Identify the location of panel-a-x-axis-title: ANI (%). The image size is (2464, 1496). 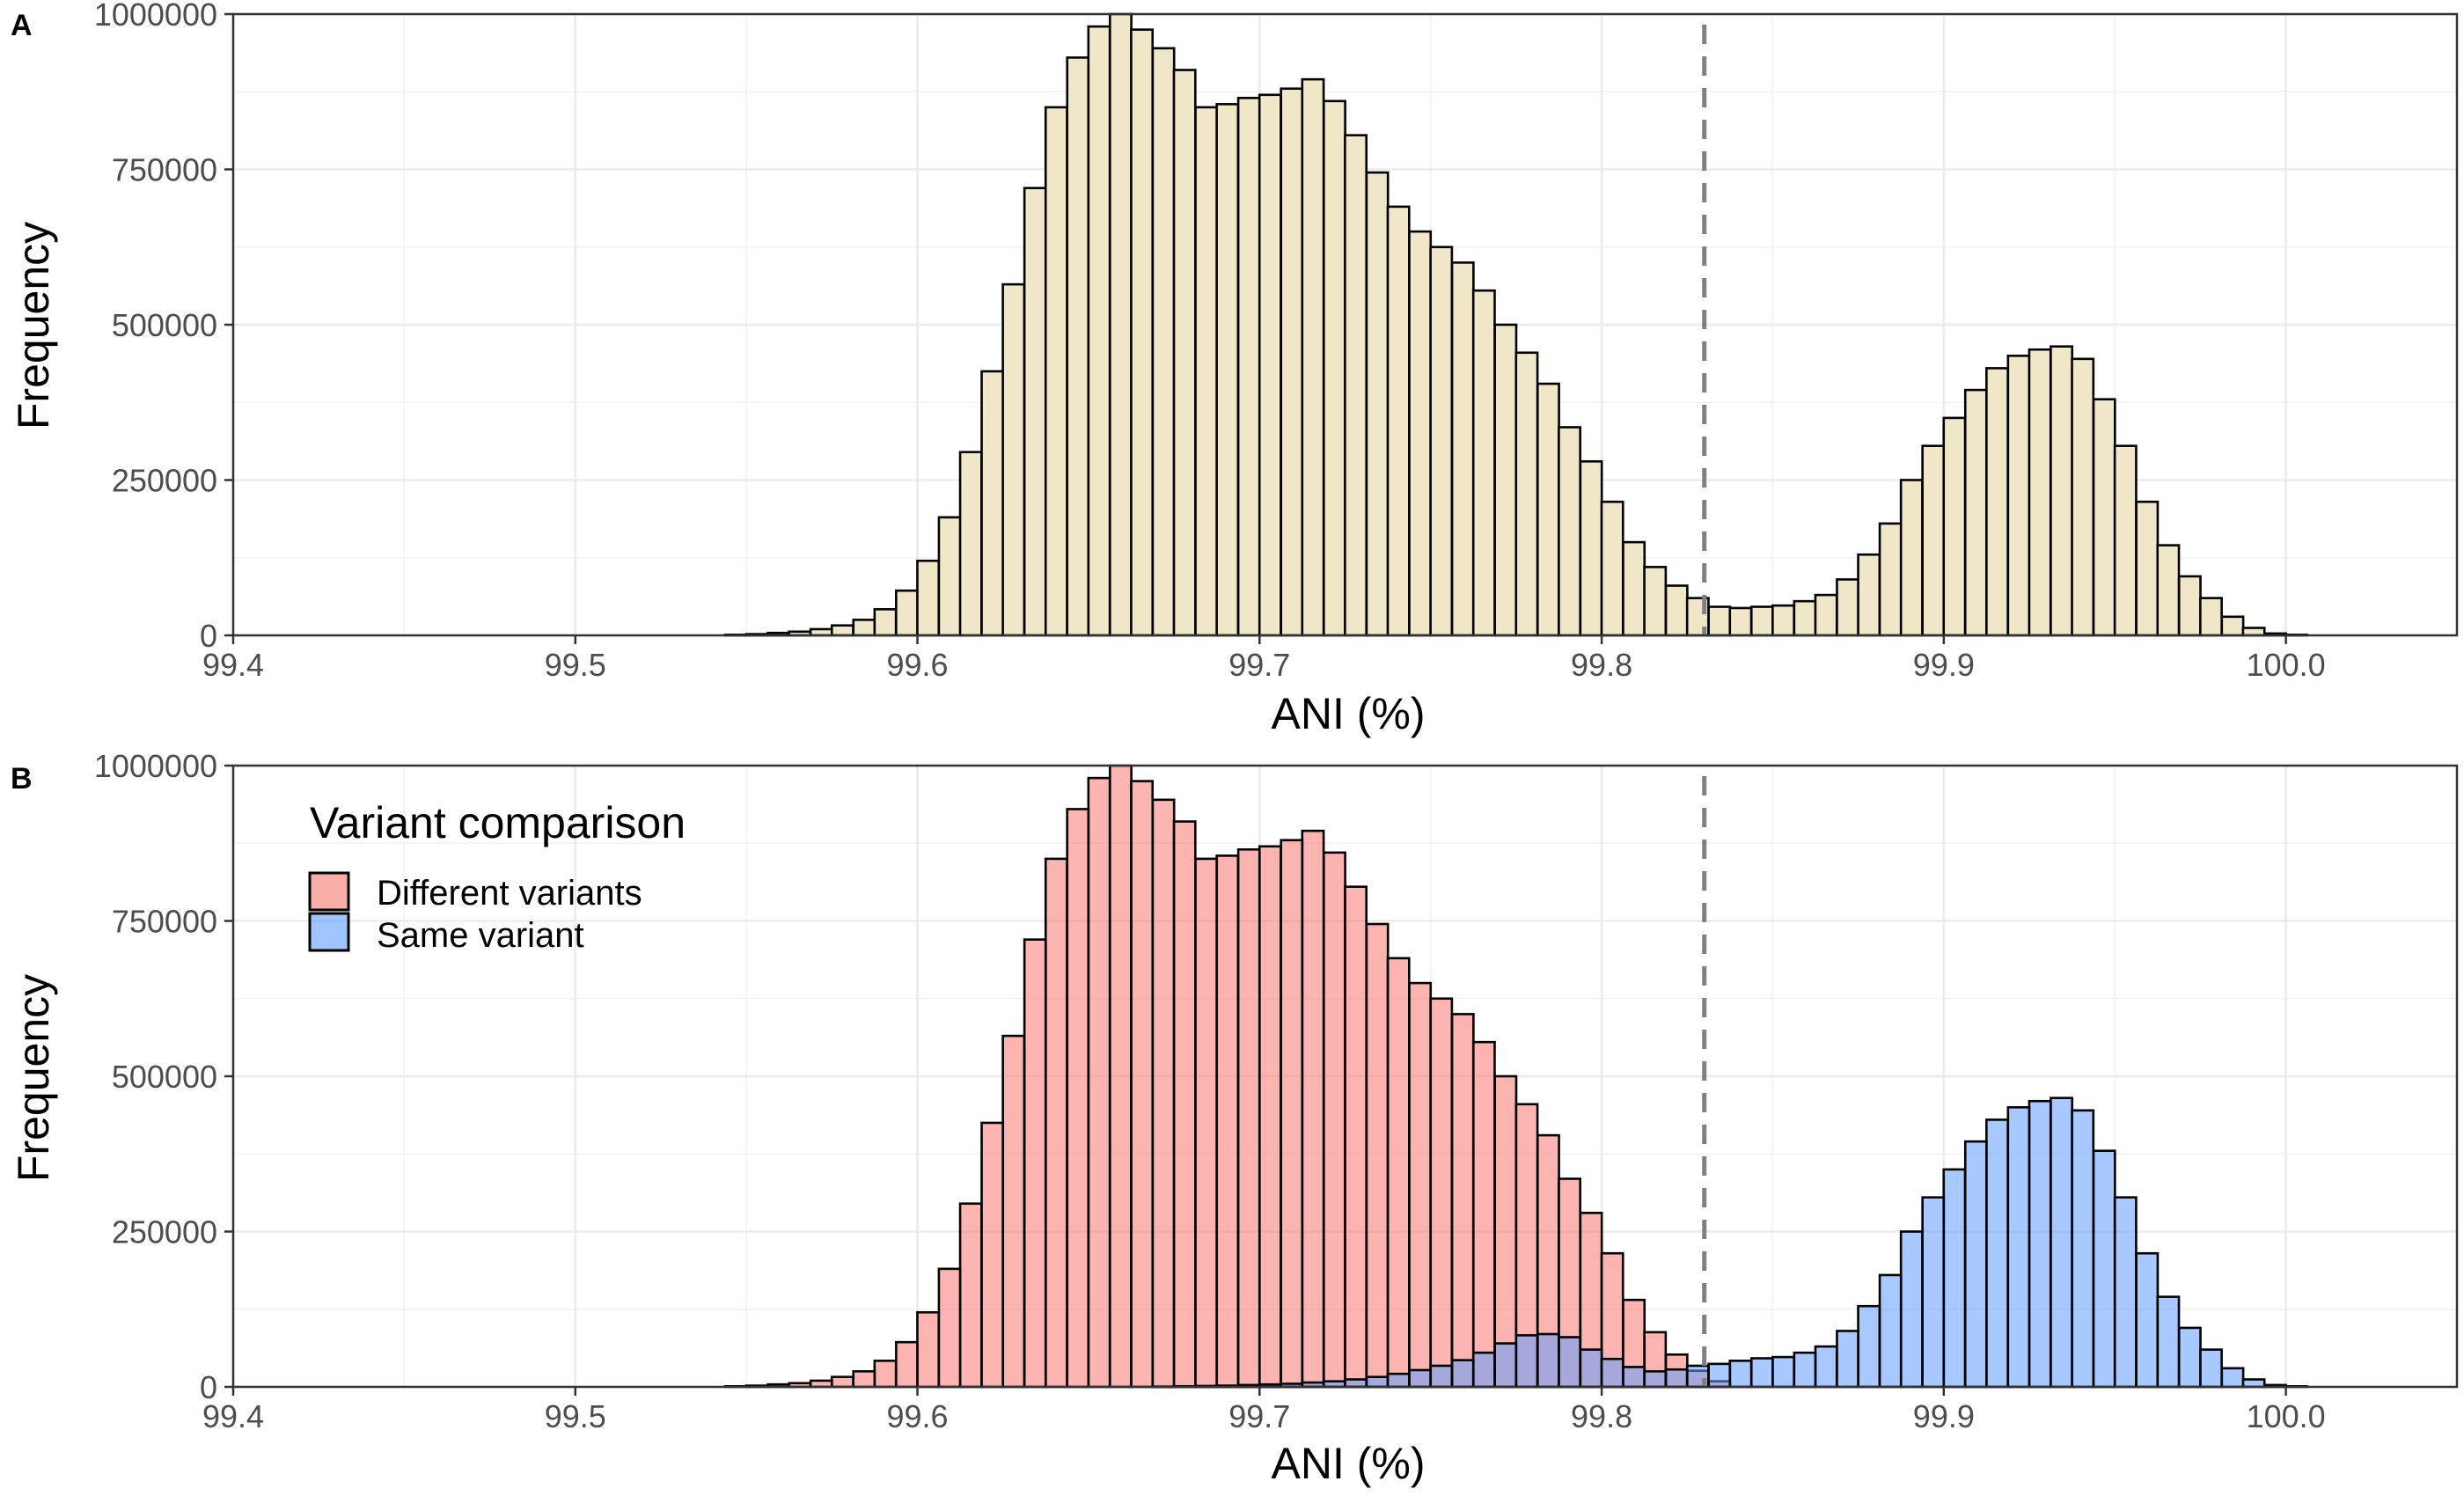
(1349, 714).